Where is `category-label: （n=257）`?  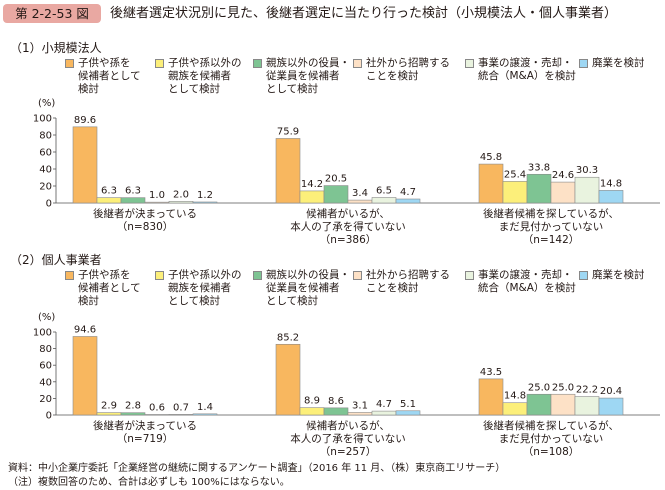 category-label: （n=257） is located at coordinates (348, 452).